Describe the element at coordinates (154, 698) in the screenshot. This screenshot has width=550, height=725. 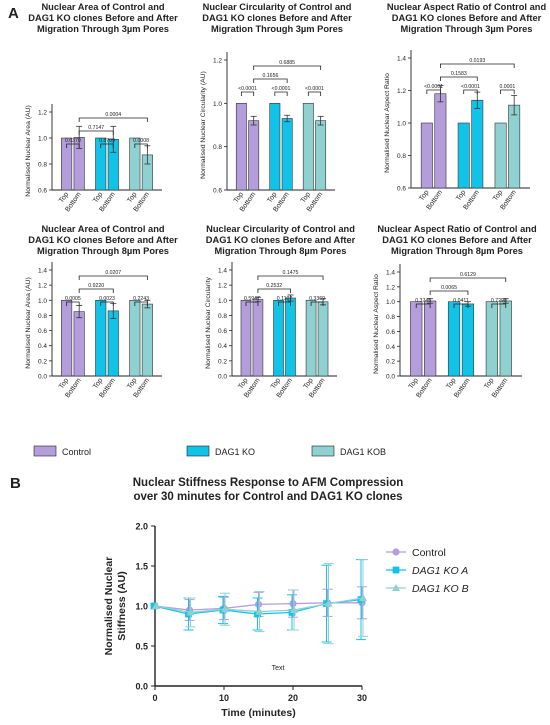
I see `x-tick-label: 0` at that location.